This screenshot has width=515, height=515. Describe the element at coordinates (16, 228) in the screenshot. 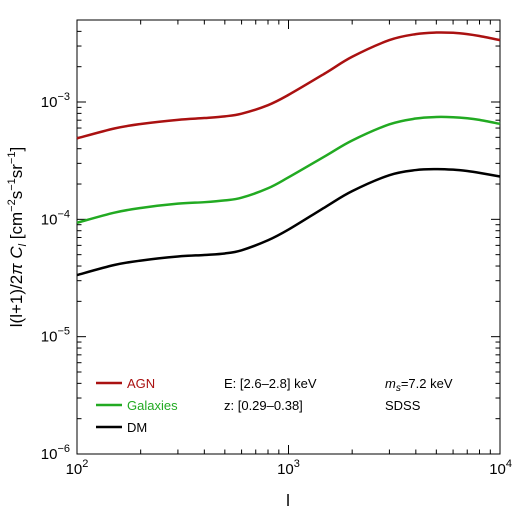

I see `y-axis-title-unit: [cm` at that location.